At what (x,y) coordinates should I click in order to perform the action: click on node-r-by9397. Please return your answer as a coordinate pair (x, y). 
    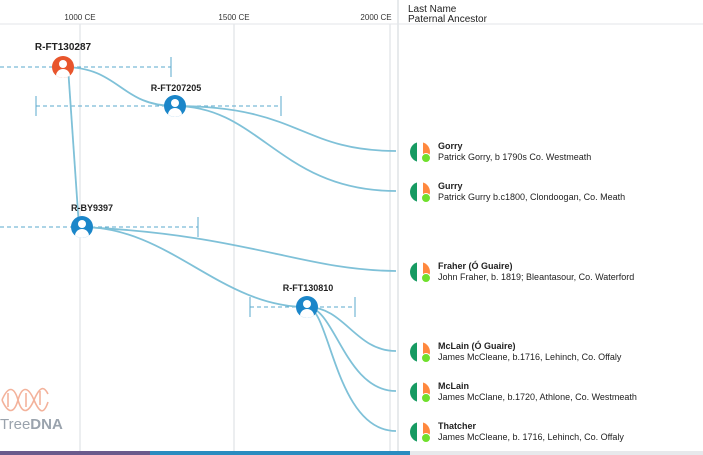
    Looking at the image, I should click on (82, 227).